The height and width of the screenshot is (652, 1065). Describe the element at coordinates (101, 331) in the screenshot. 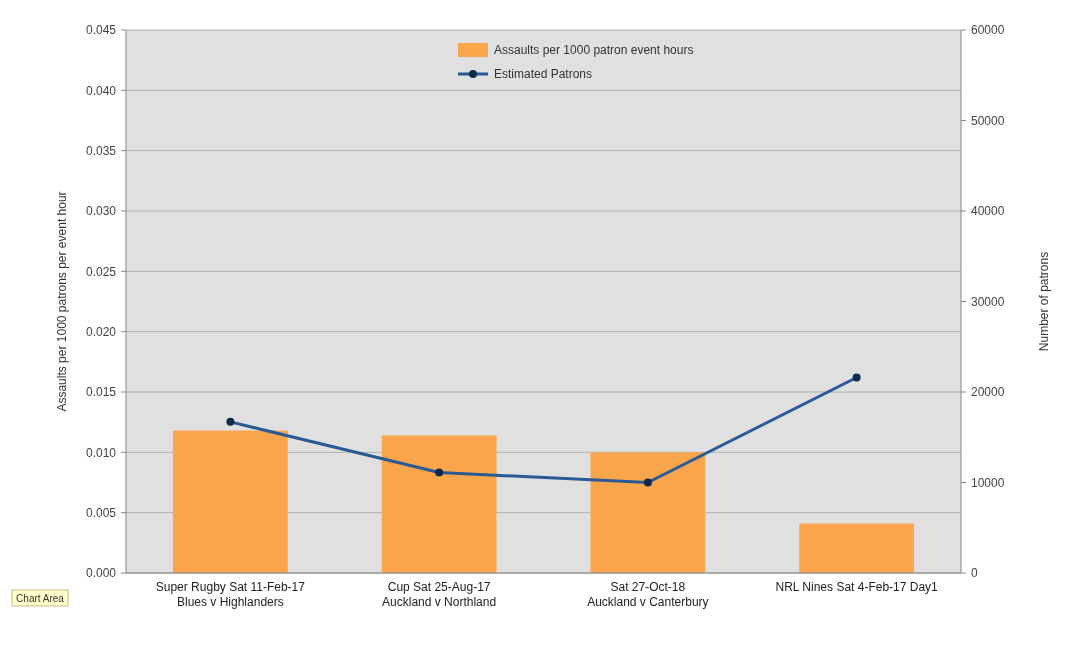

I see `y-tick-label: 0.020` at that location.